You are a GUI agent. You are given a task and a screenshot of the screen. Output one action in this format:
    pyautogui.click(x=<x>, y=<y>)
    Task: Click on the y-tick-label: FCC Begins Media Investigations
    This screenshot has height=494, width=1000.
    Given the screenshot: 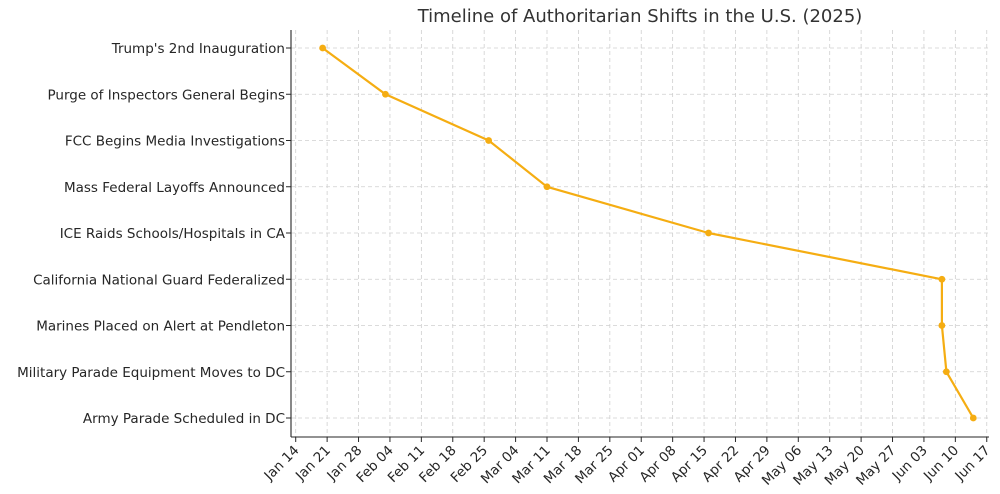 What is the action you would take?
    pyautogui.click(x=175, y=142)
    